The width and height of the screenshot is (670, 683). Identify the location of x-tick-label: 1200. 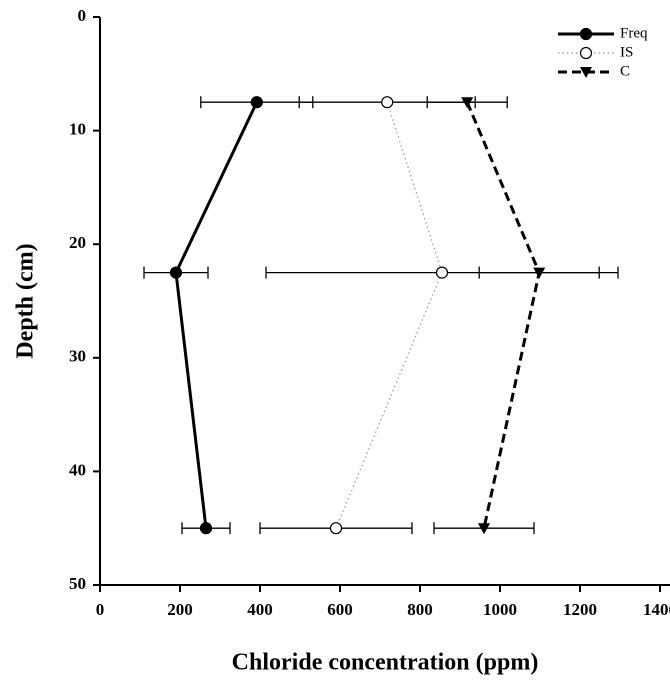
(580, 609).